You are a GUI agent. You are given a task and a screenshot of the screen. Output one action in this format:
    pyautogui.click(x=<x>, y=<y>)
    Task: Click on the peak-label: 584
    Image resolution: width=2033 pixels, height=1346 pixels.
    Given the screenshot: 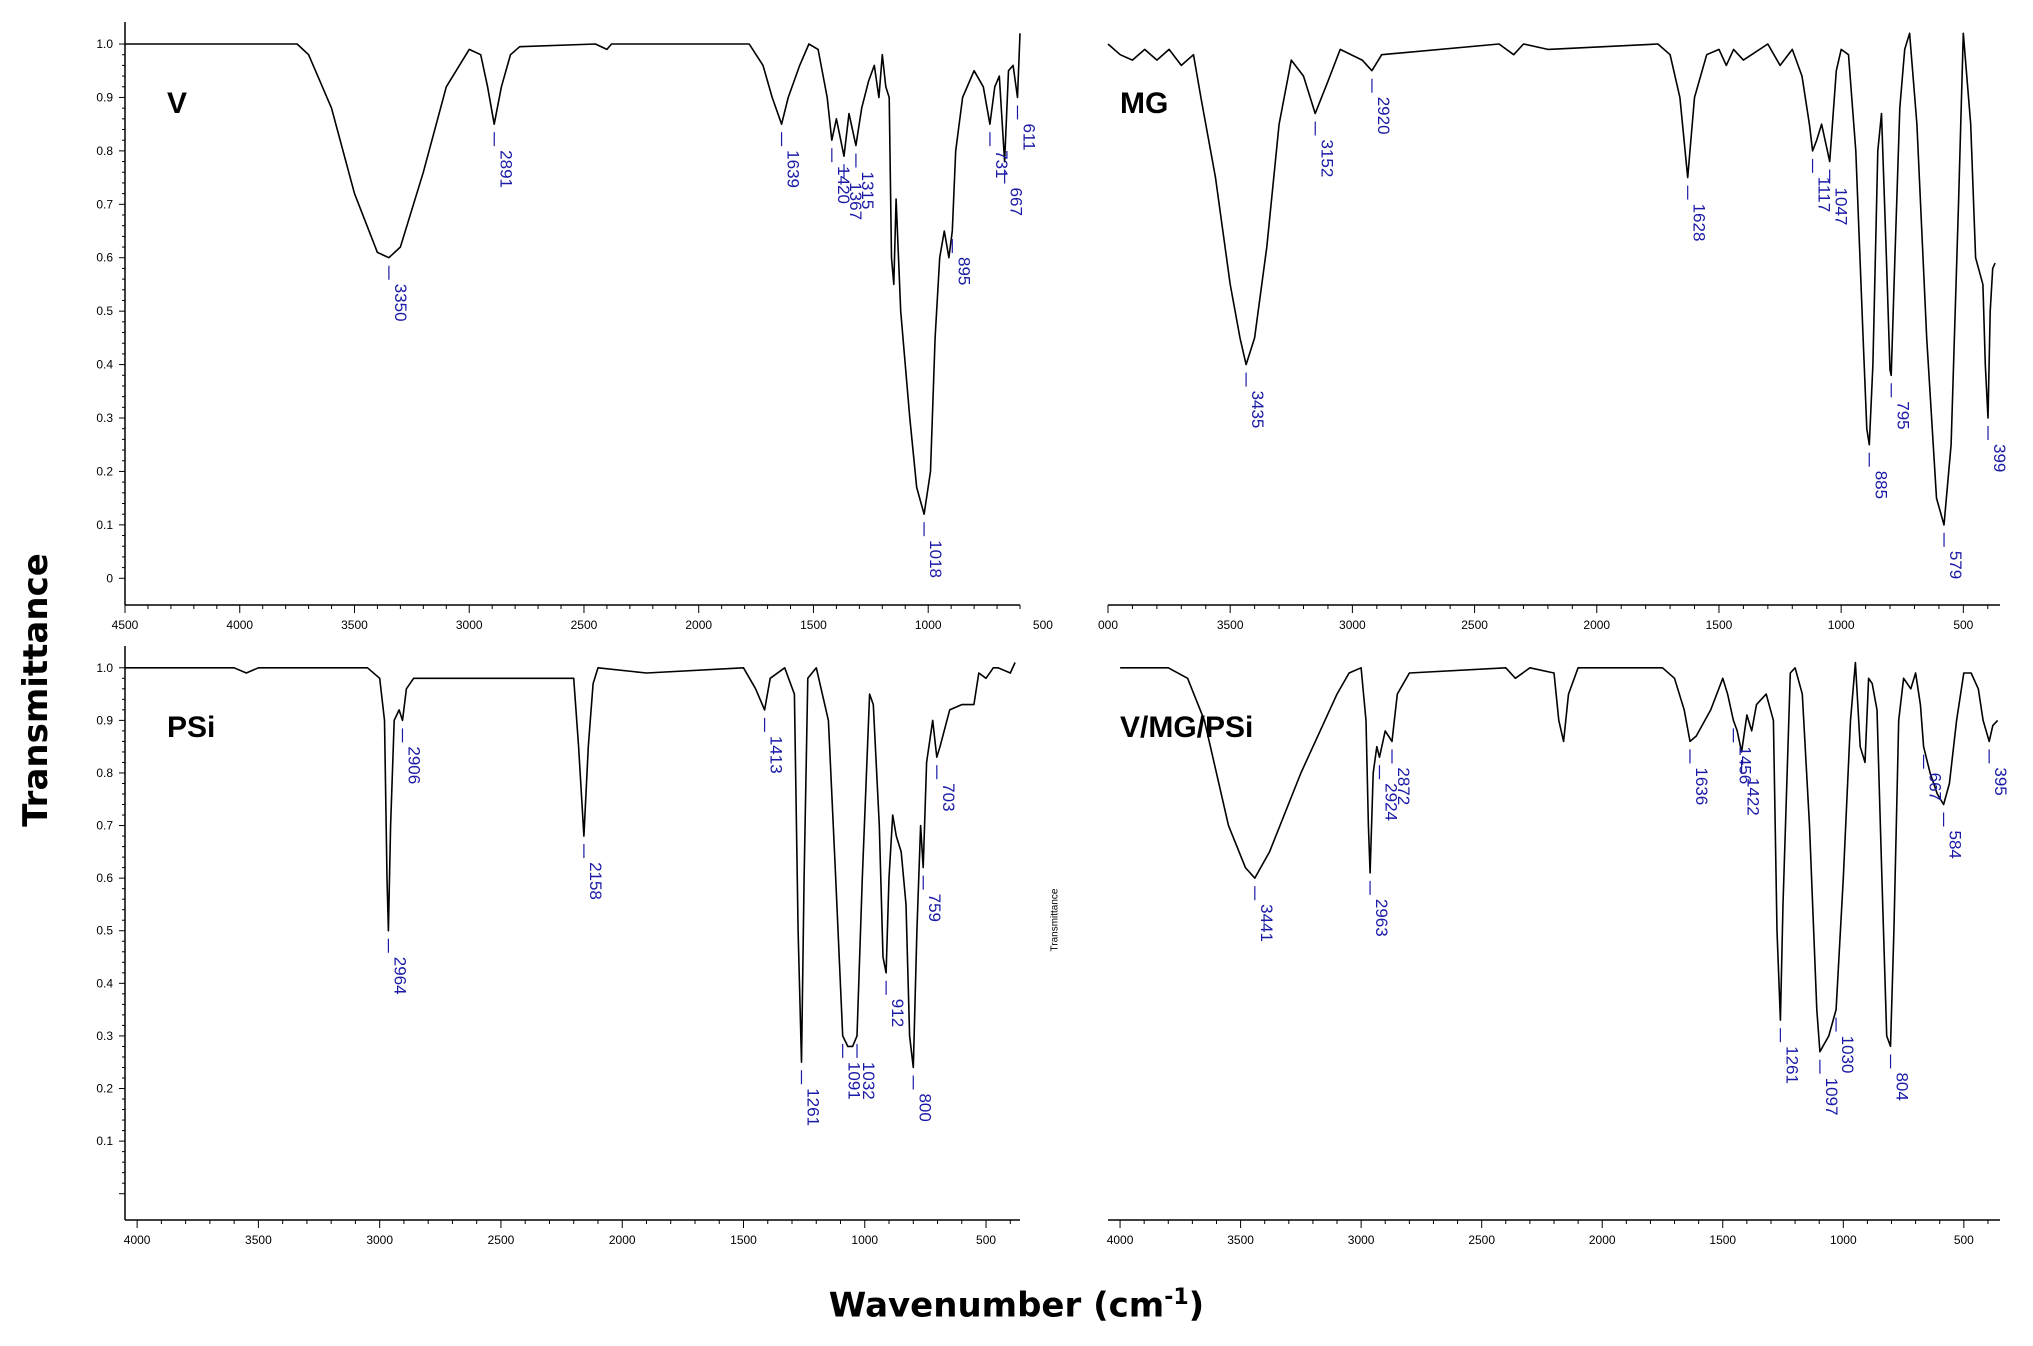 What is the action you would take?
    pyautogui.click(x=1955, y=845)
    